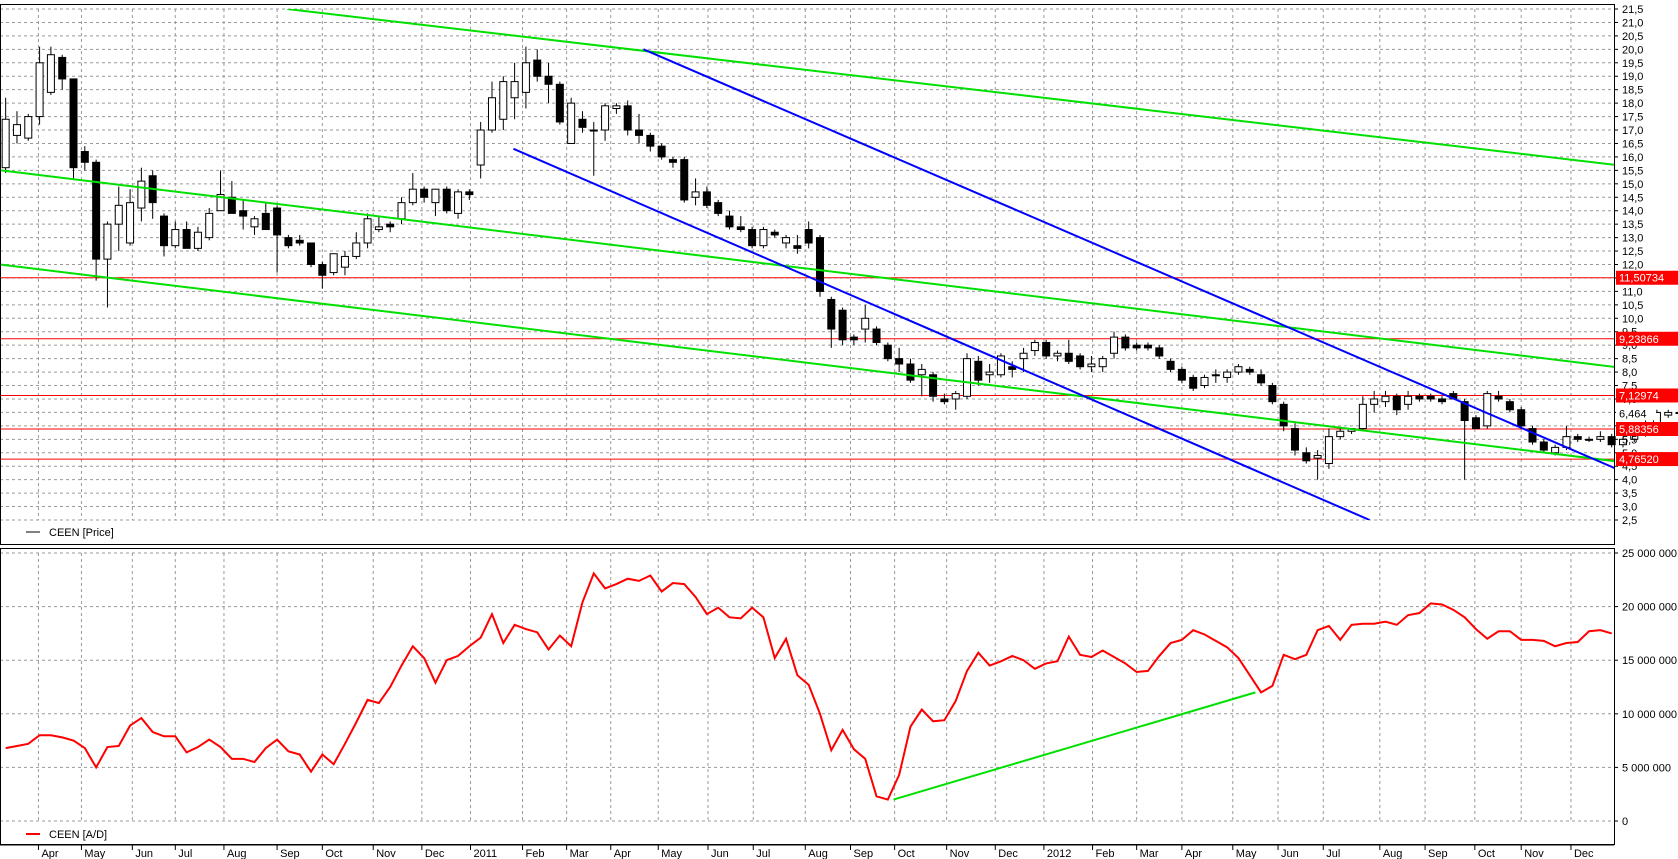 This screenshot has width=1678, height=859. I want to click on ad-y-tick-label: 20 000 000, so click(1649, 608).